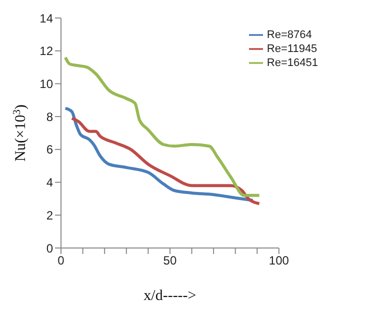 Image resolution: width=369 pixels, height=322 pixels. Describe the element at coordinates (50, 183) in the screenshot. I see `y-tick-label: 4` at that location.